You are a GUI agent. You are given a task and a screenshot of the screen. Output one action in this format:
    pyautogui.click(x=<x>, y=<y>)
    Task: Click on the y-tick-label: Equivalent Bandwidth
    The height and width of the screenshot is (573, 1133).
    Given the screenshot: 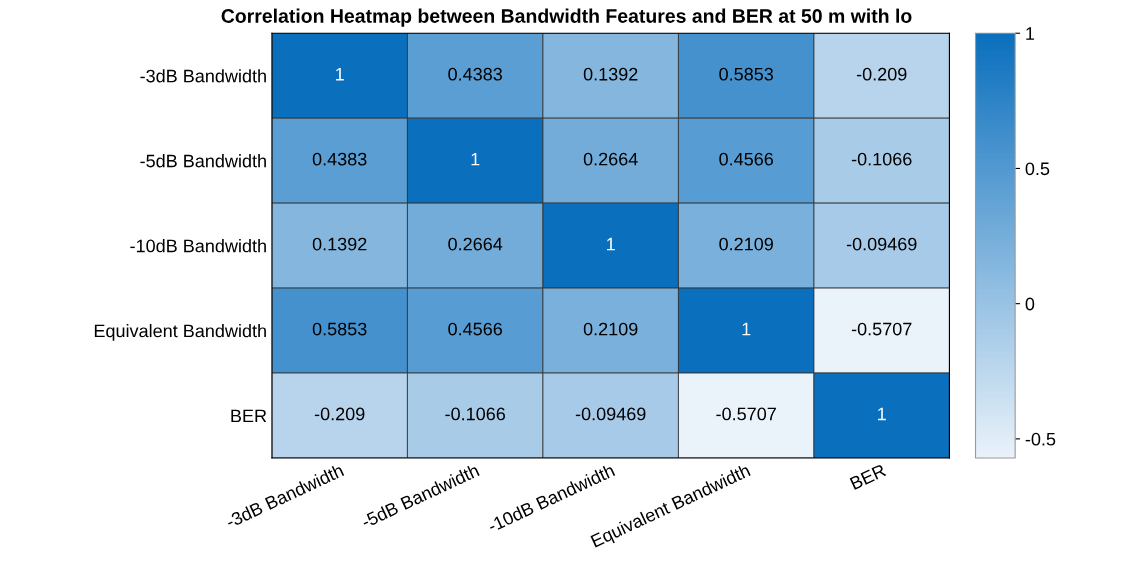 What is the action you would take?
    pyautogui.click(x=180, y=332)
    